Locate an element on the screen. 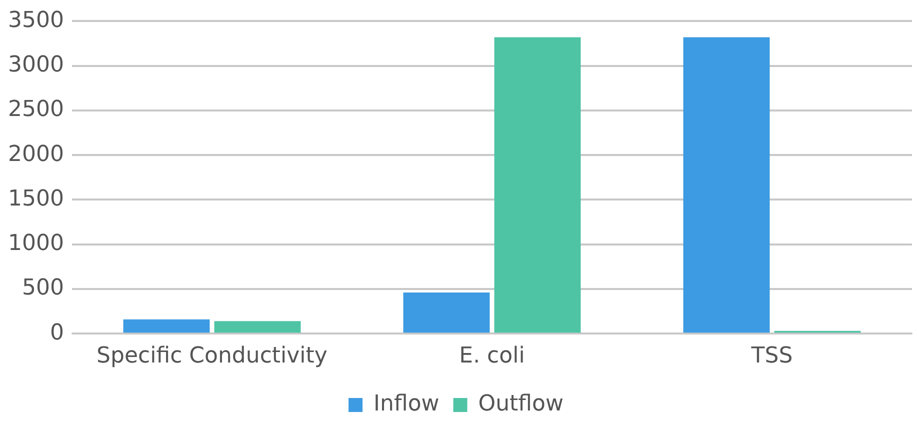  x-tick-label: TSS is located at coordinates (771, 356).